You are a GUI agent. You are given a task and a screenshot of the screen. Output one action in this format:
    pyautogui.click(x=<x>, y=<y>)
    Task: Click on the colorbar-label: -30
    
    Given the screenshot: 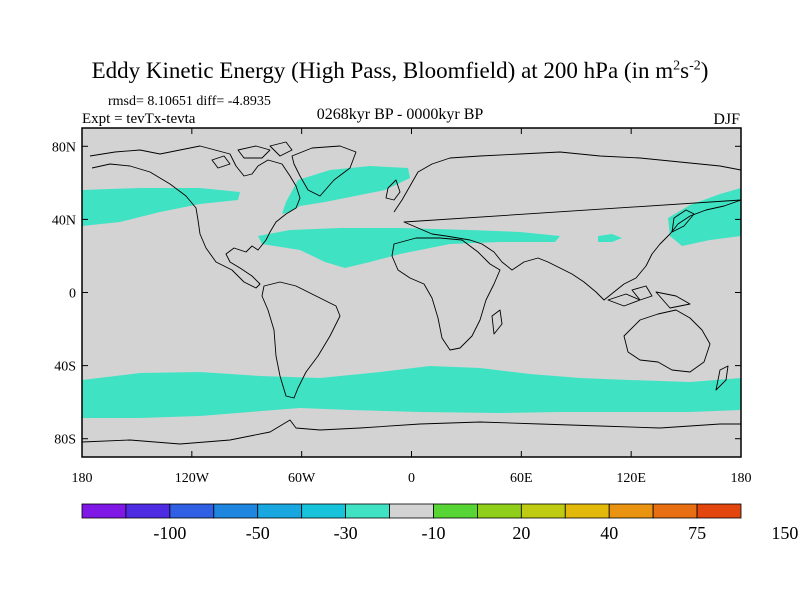 What is the action you would take?
    pyautogui.click(x=346, y=533)
    